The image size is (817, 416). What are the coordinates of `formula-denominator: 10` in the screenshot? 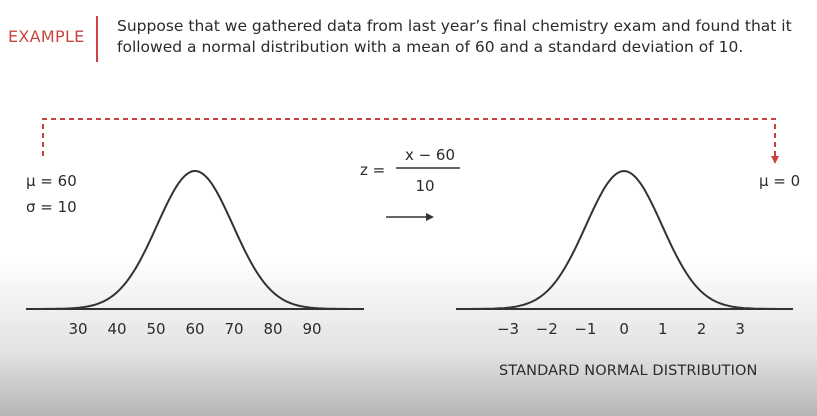 It's located at (424, 186).